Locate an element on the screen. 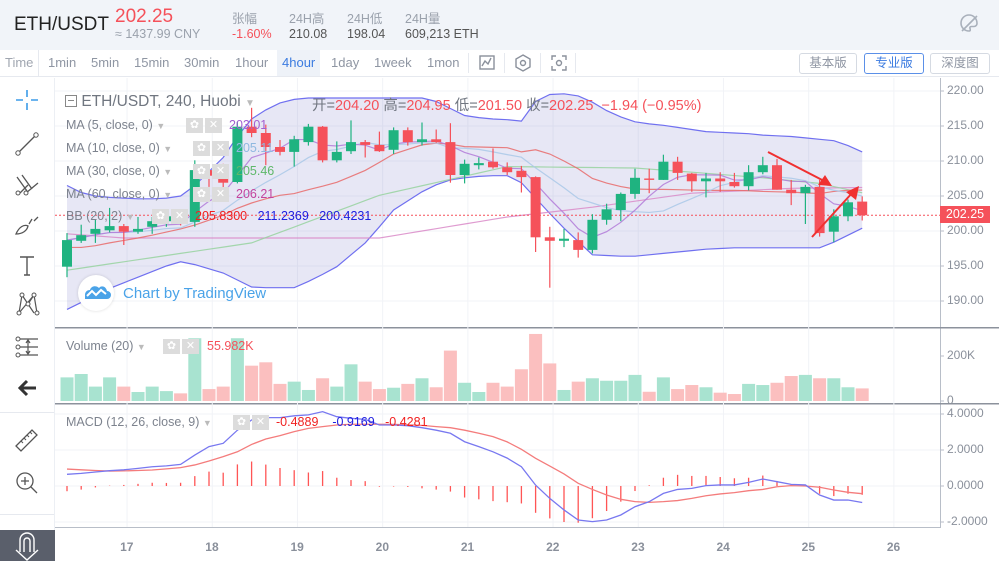 This screenshot has width=999, height=566. measure-icon is located at coordinates (27, 347).